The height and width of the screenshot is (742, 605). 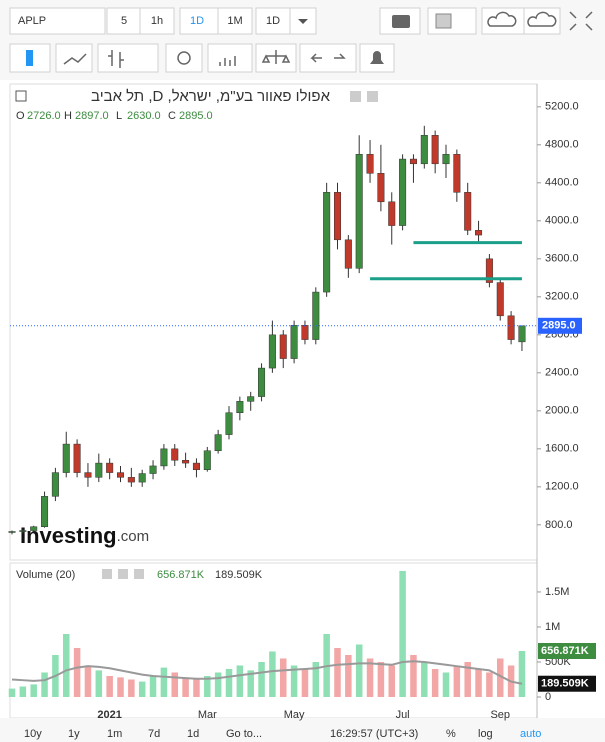 What do you see at coordinates (374, 734) in the screenshot?
I see `clock: 16:29:57 (UTC+3)` at bounding box center [374, 734].